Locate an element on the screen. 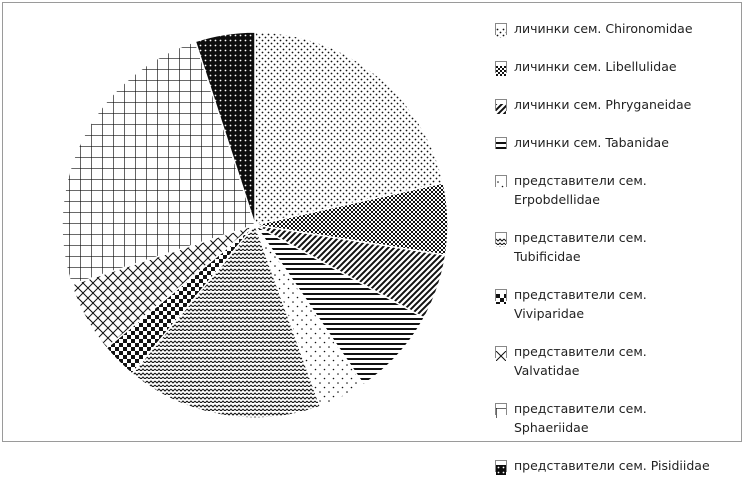 The height and width of the screenshot is (494, 746). legend-label: представители сем. Sphaeriidae is located at coordinates (580, 418).